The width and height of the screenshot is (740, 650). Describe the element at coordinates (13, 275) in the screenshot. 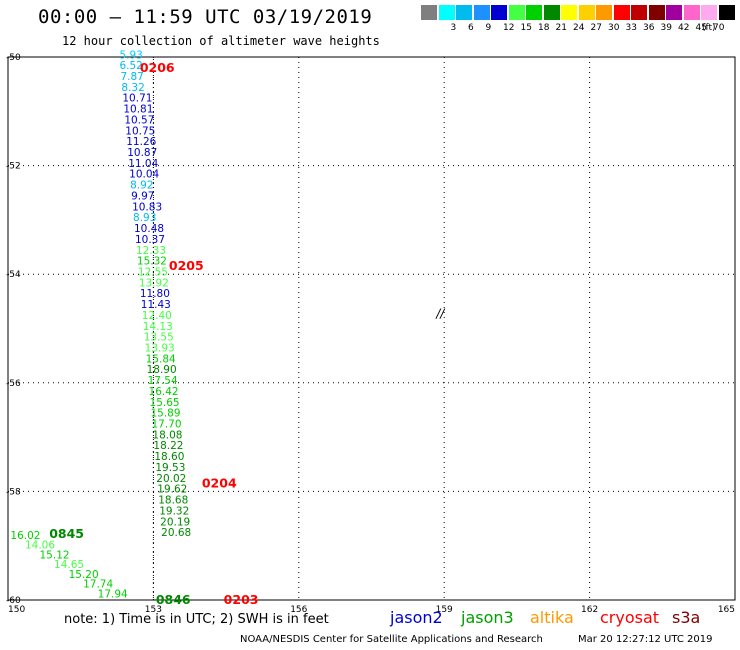

I see `y-tick-label: -54` at that location.